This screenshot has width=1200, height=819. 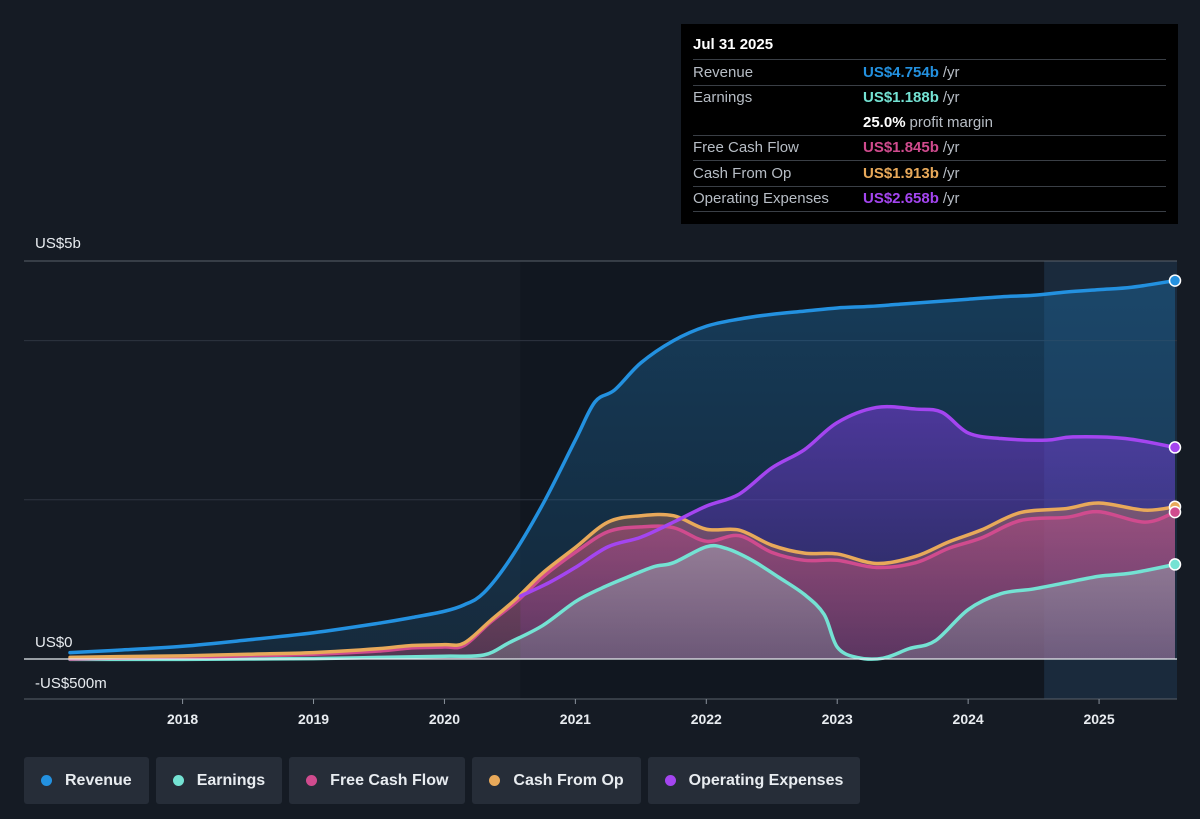 I want to click on legend-label: Revenue, so click(x=98, y=780).